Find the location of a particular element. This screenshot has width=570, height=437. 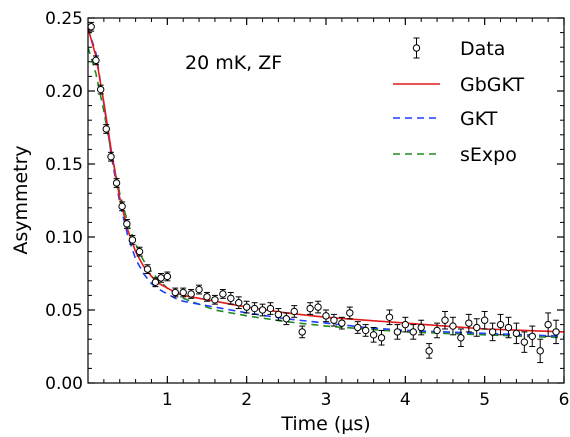

x-tick-label: 3 is located at coordinates (326, 400).